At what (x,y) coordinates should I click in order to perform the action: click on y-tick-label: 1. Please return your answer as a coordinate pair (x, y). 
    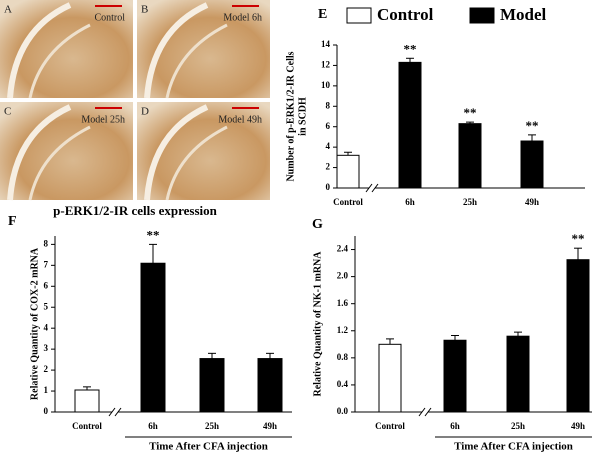
    Looking at the image, I should click on (46, 390).